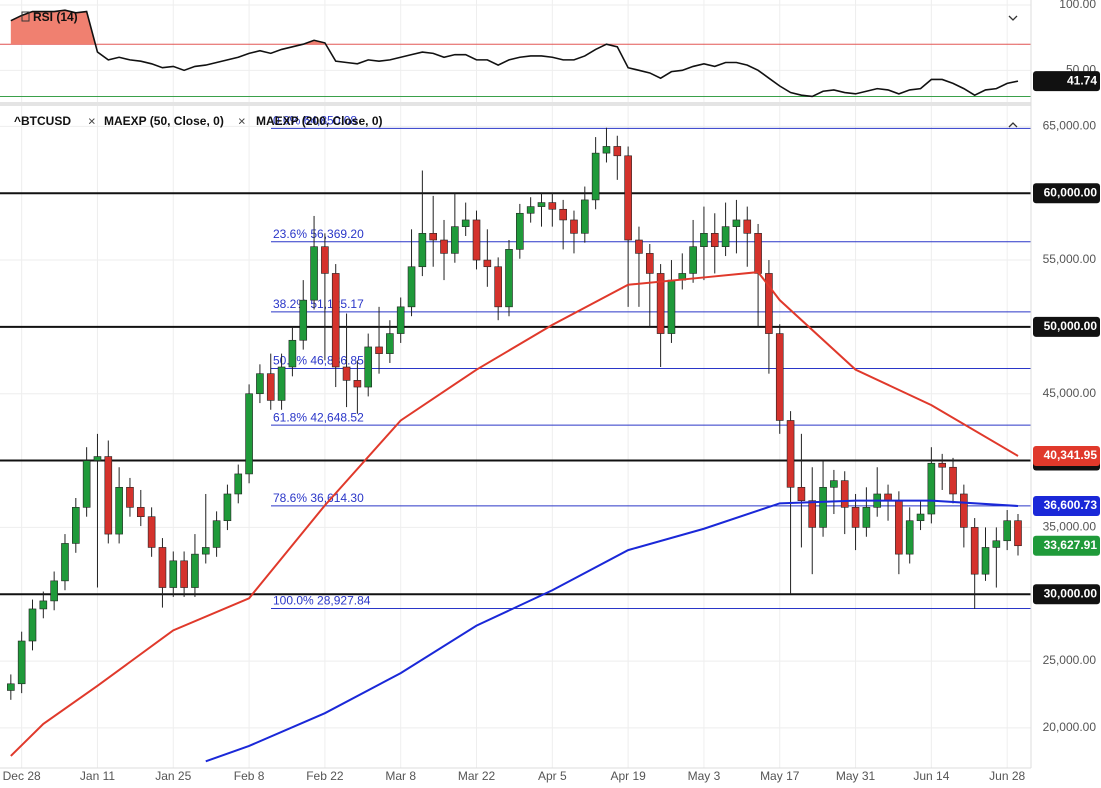 The width and height of the screenshot is (1101, 788). Describe the element at coordinates (515, 104) in the screenshot. I see `panel-separator` at that location.